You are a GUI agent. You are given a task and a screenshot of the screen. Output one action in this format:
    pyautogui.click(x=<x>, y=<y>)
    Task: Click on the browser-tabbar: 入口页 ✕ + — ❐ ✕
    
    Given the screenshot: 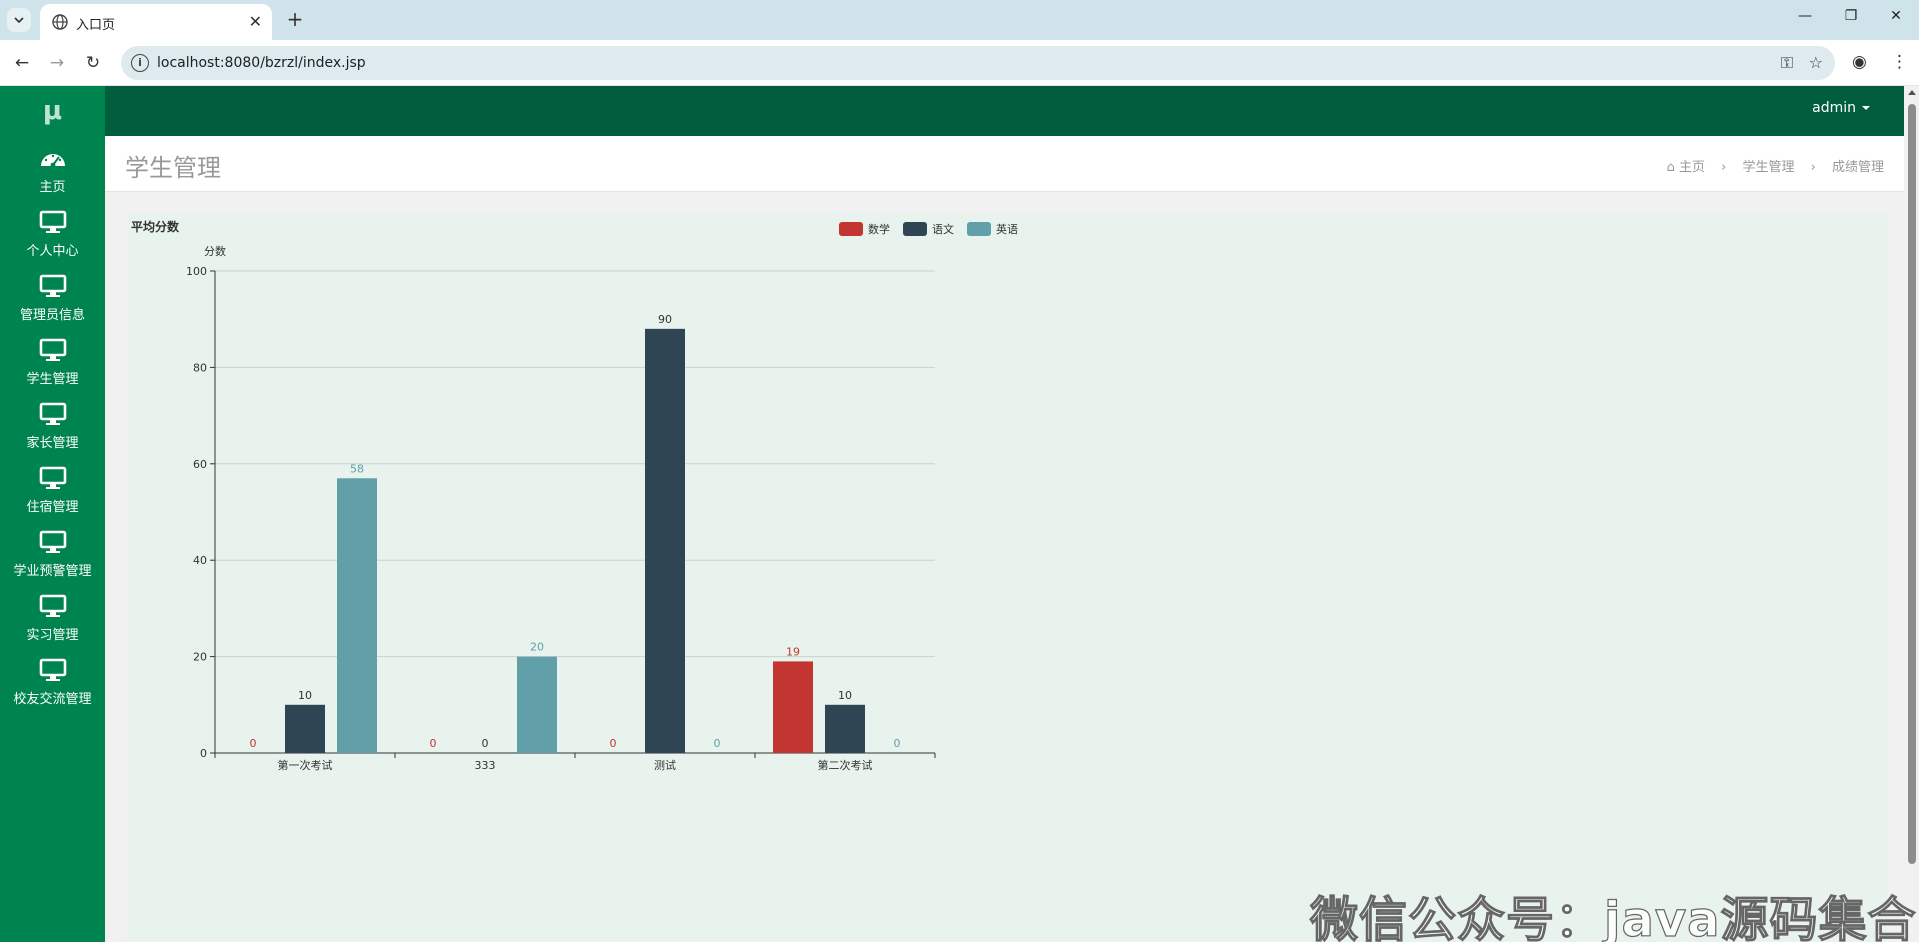 What is the action you would take?
    pyautogui.click(x=959, y=20)
    